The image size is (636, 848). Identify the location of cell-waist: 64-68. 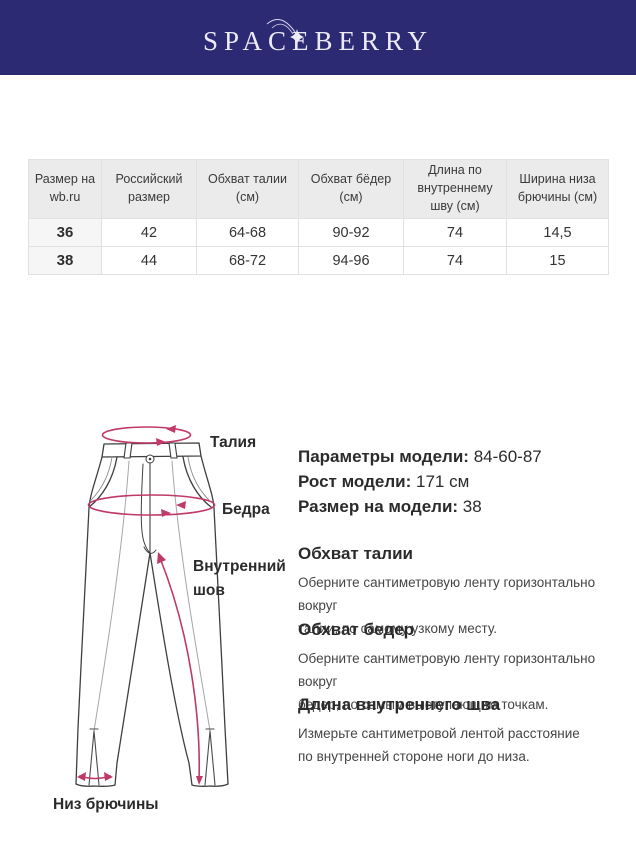
(247, 232).